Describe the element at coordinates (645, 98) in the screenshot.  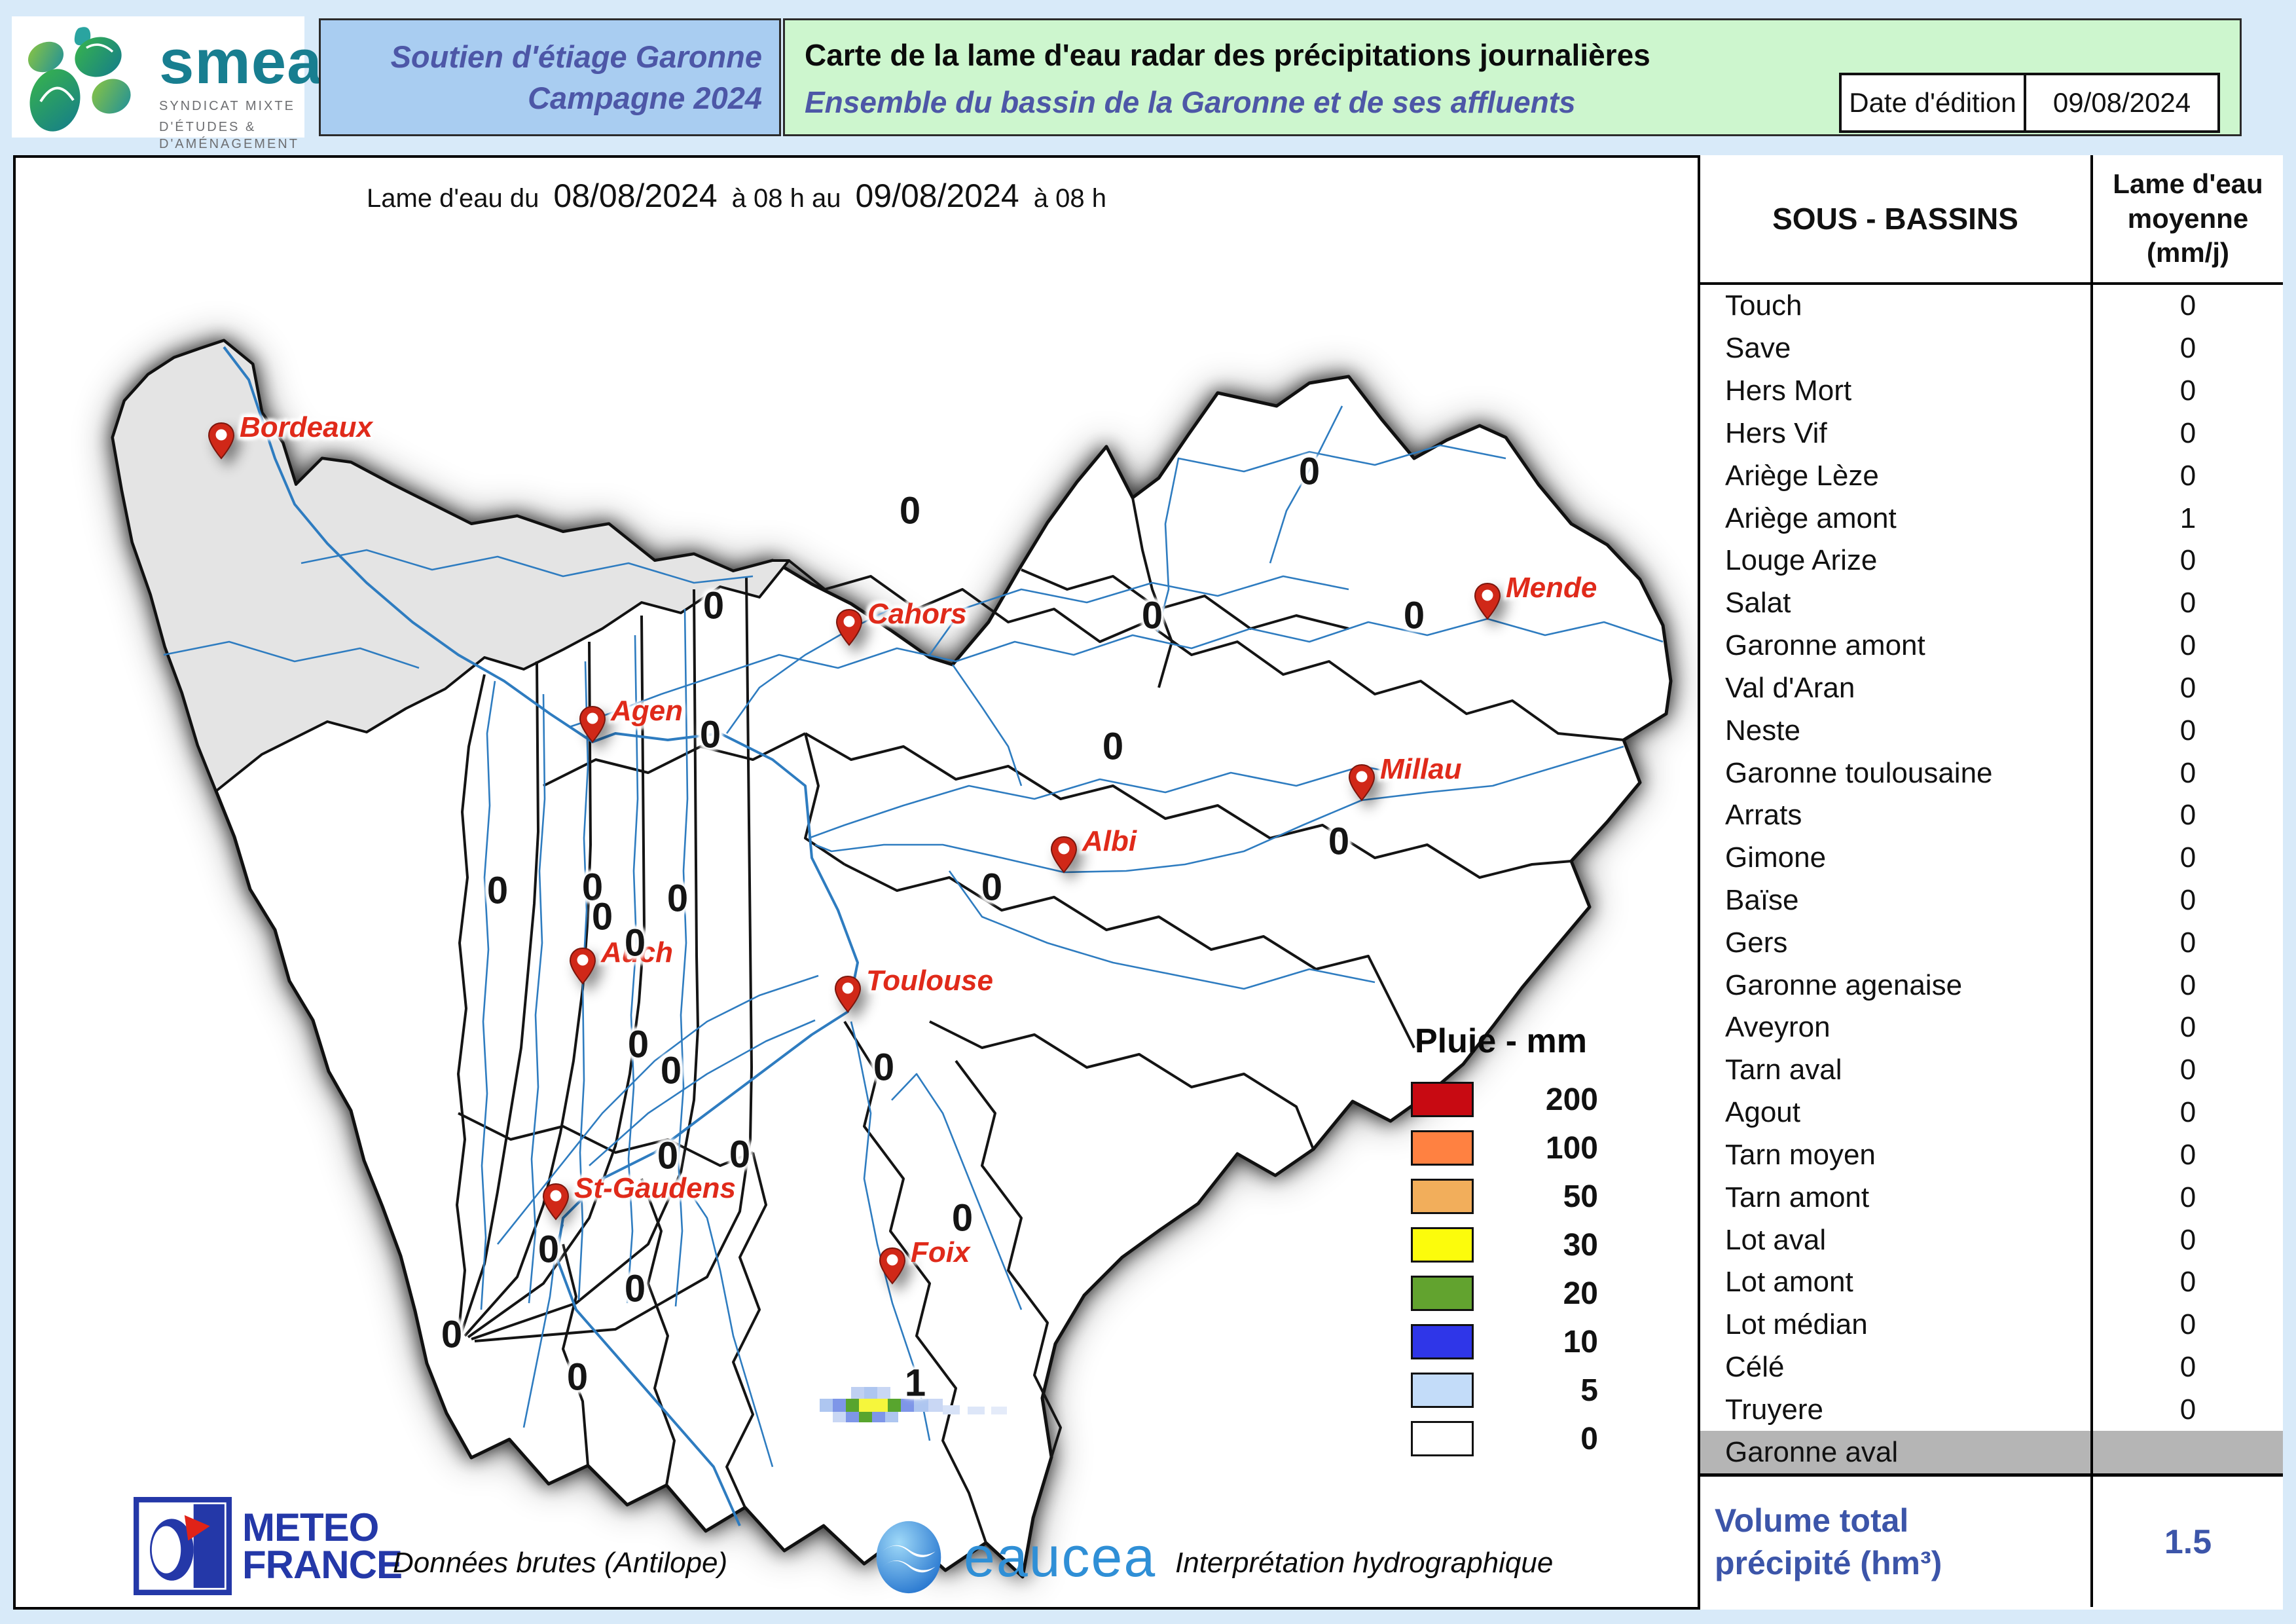
I see `campaign-line-2: Campagne 2024` at that location.